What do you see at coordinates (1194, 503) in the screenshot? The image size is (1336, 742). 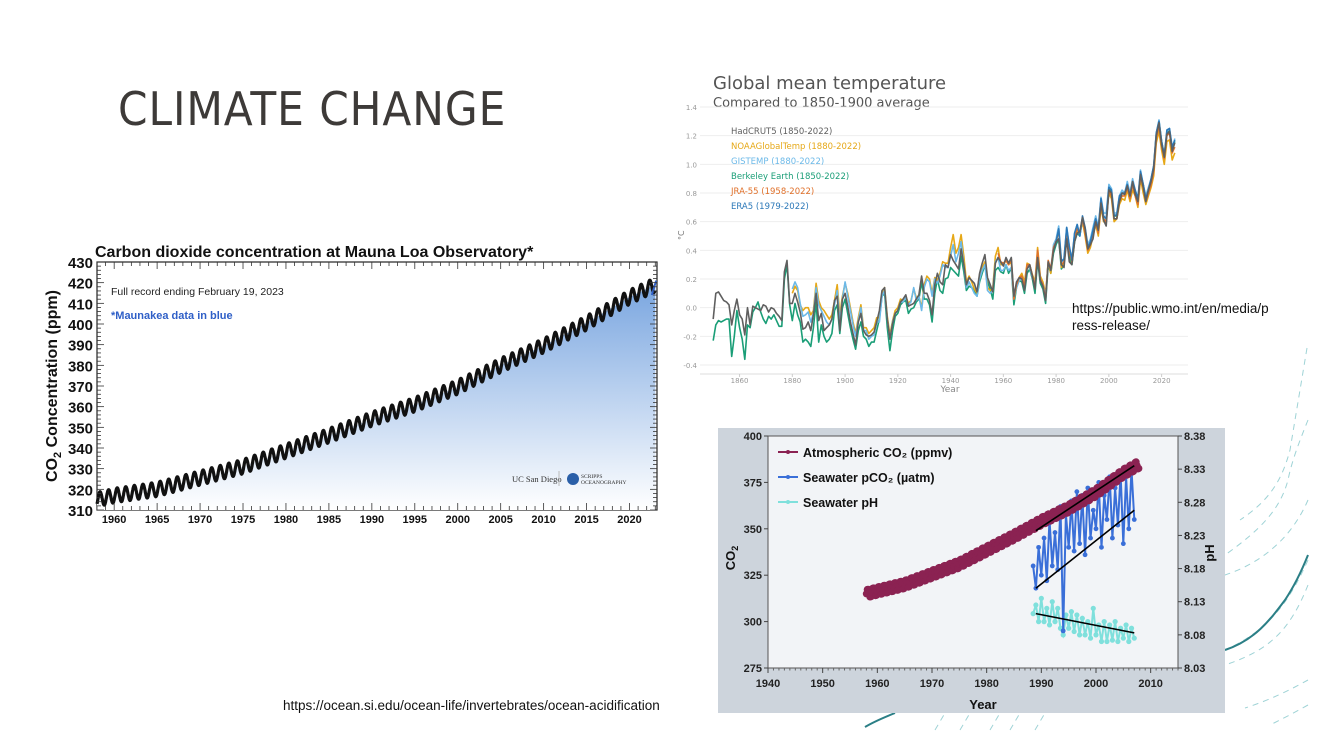 I see `y2-tick-label: 8.28` at bounding box center [1194, 503].